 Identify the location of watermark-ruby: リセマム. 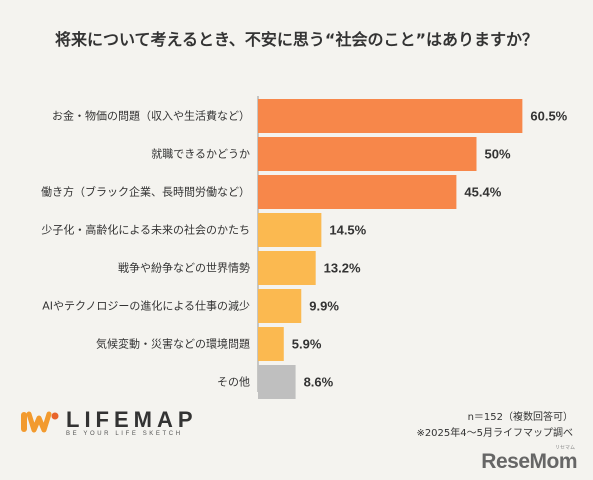
(564, 448).